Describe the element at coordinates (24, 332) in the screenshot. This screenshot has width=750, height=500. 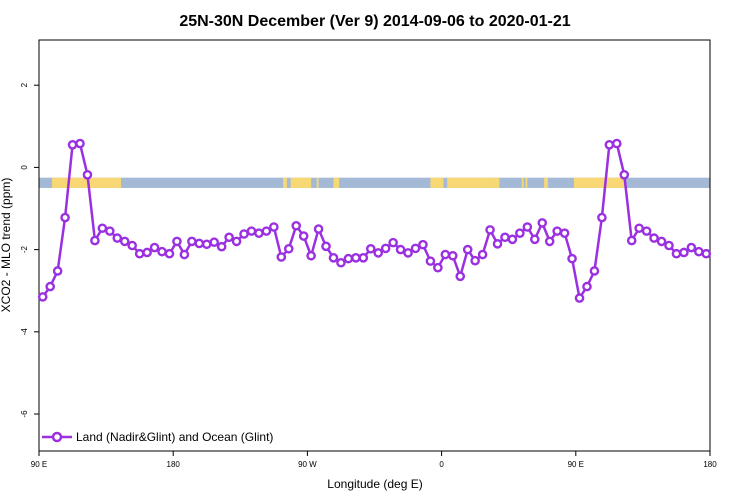
I see `y-tick-label: -4` at that location.